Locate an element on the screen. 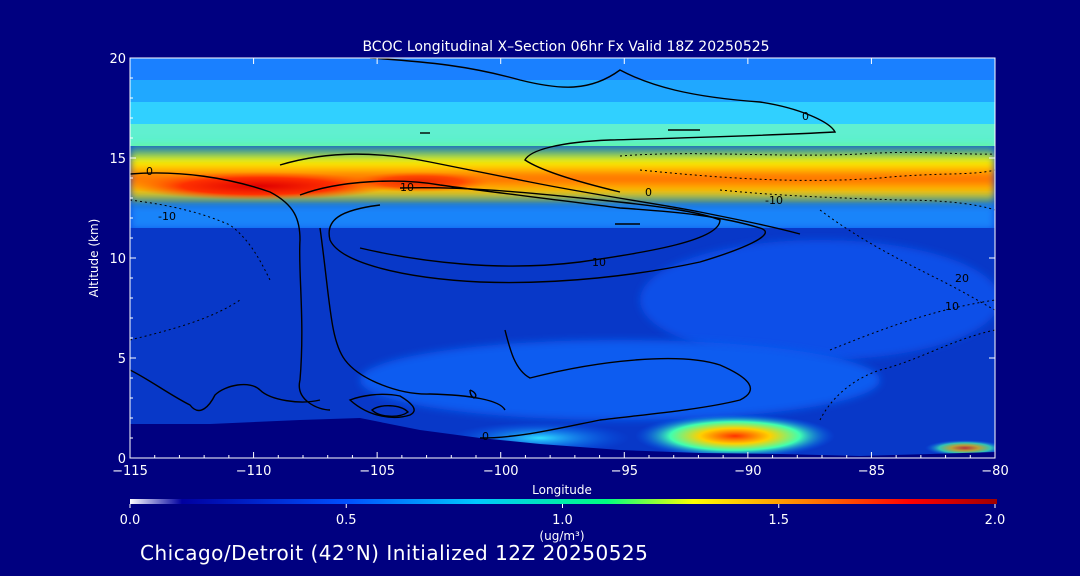 This screenshot has height=576, width=1080. field-top-band is located at coordinates (562, 69).